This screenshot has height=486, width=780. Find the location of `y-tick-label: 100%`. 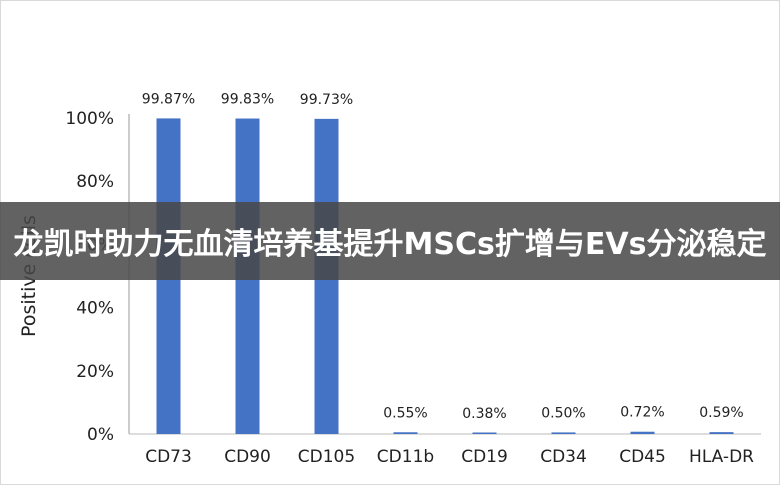

y-tick-label: 100% is located at coordinates (89, 119).